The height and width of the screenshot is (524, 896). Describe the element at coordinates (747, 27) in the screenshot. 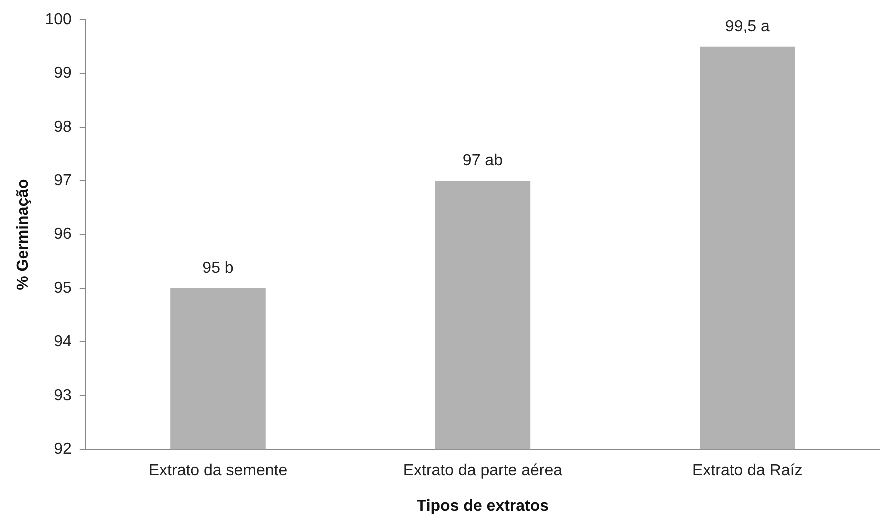

I see `data-label: 99,5 a` at that location.